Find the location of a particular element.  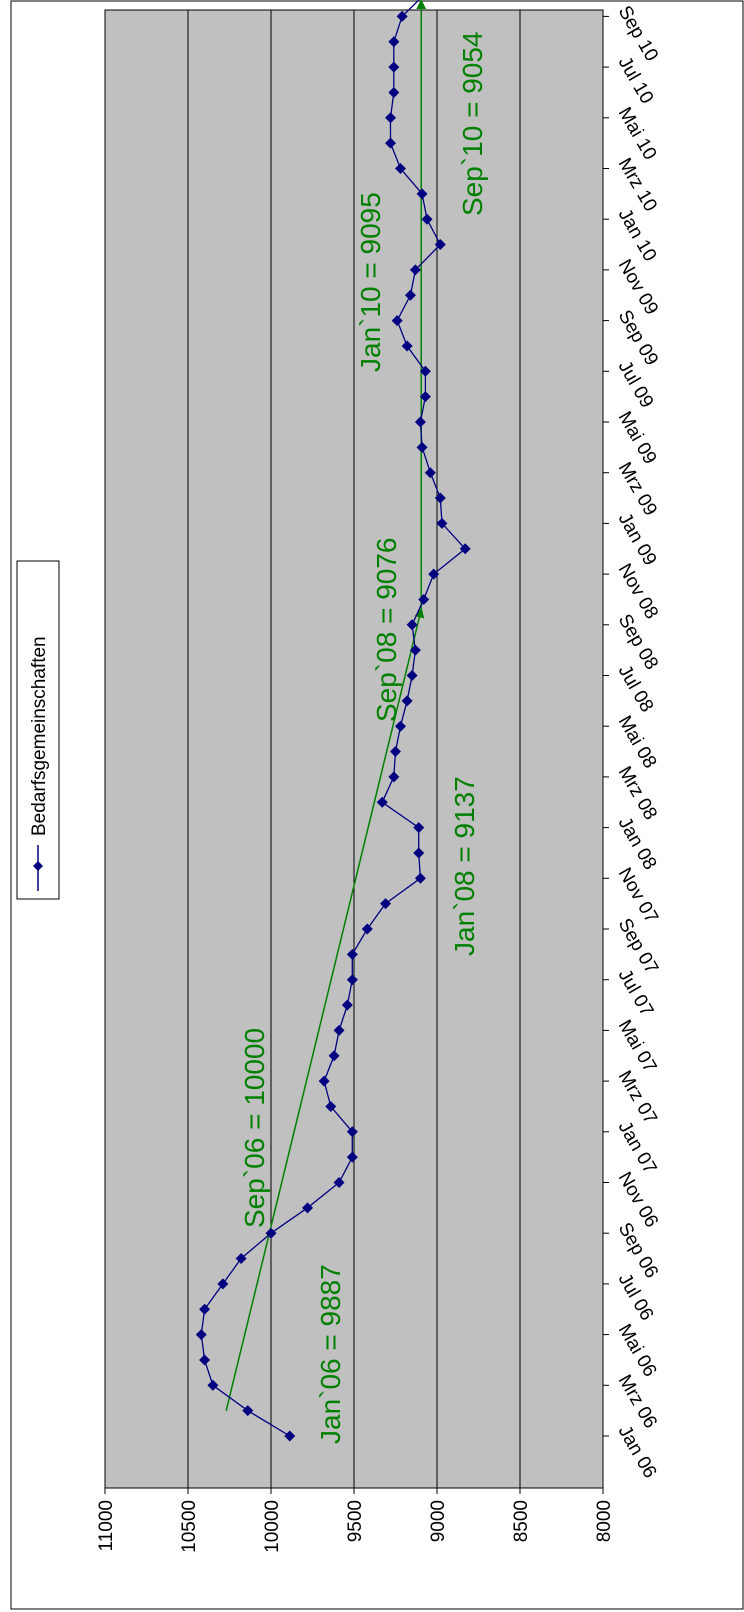

value-axis: 8000 8500 9000 9500 10000 10500 11000 is located at coordinates (355, 1520).